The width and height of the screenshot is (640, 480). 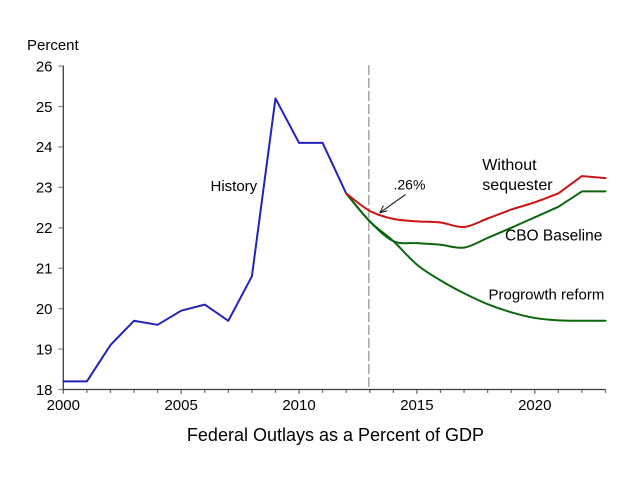 I want to click on svg-text: .26%, so click(x=410, y=185).